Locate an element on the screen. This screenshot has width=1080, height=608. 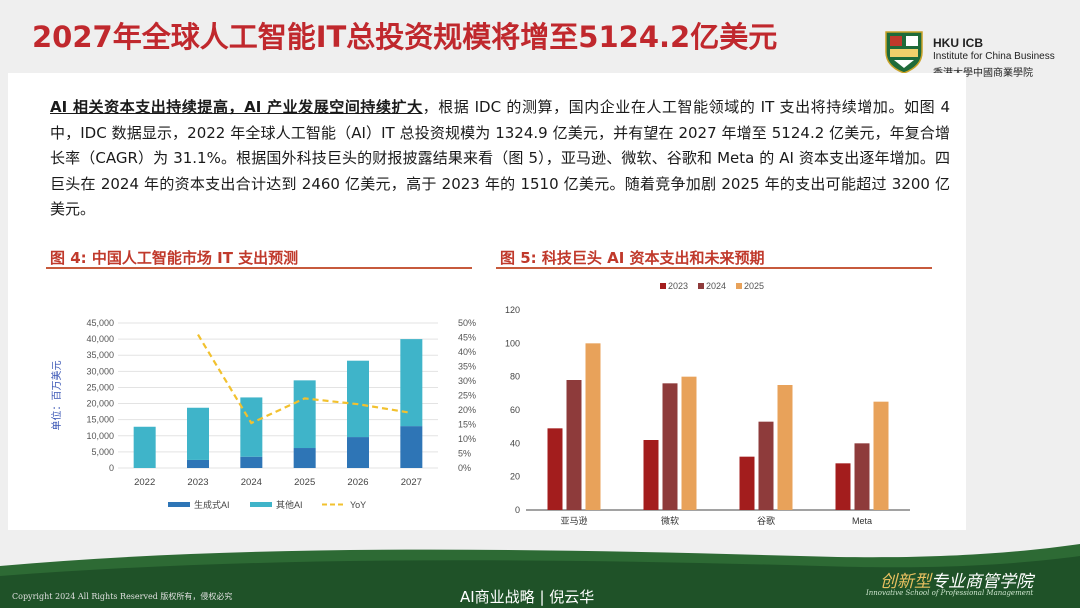
figure-5-label: 图 5: is located at coordinates (518, 258).